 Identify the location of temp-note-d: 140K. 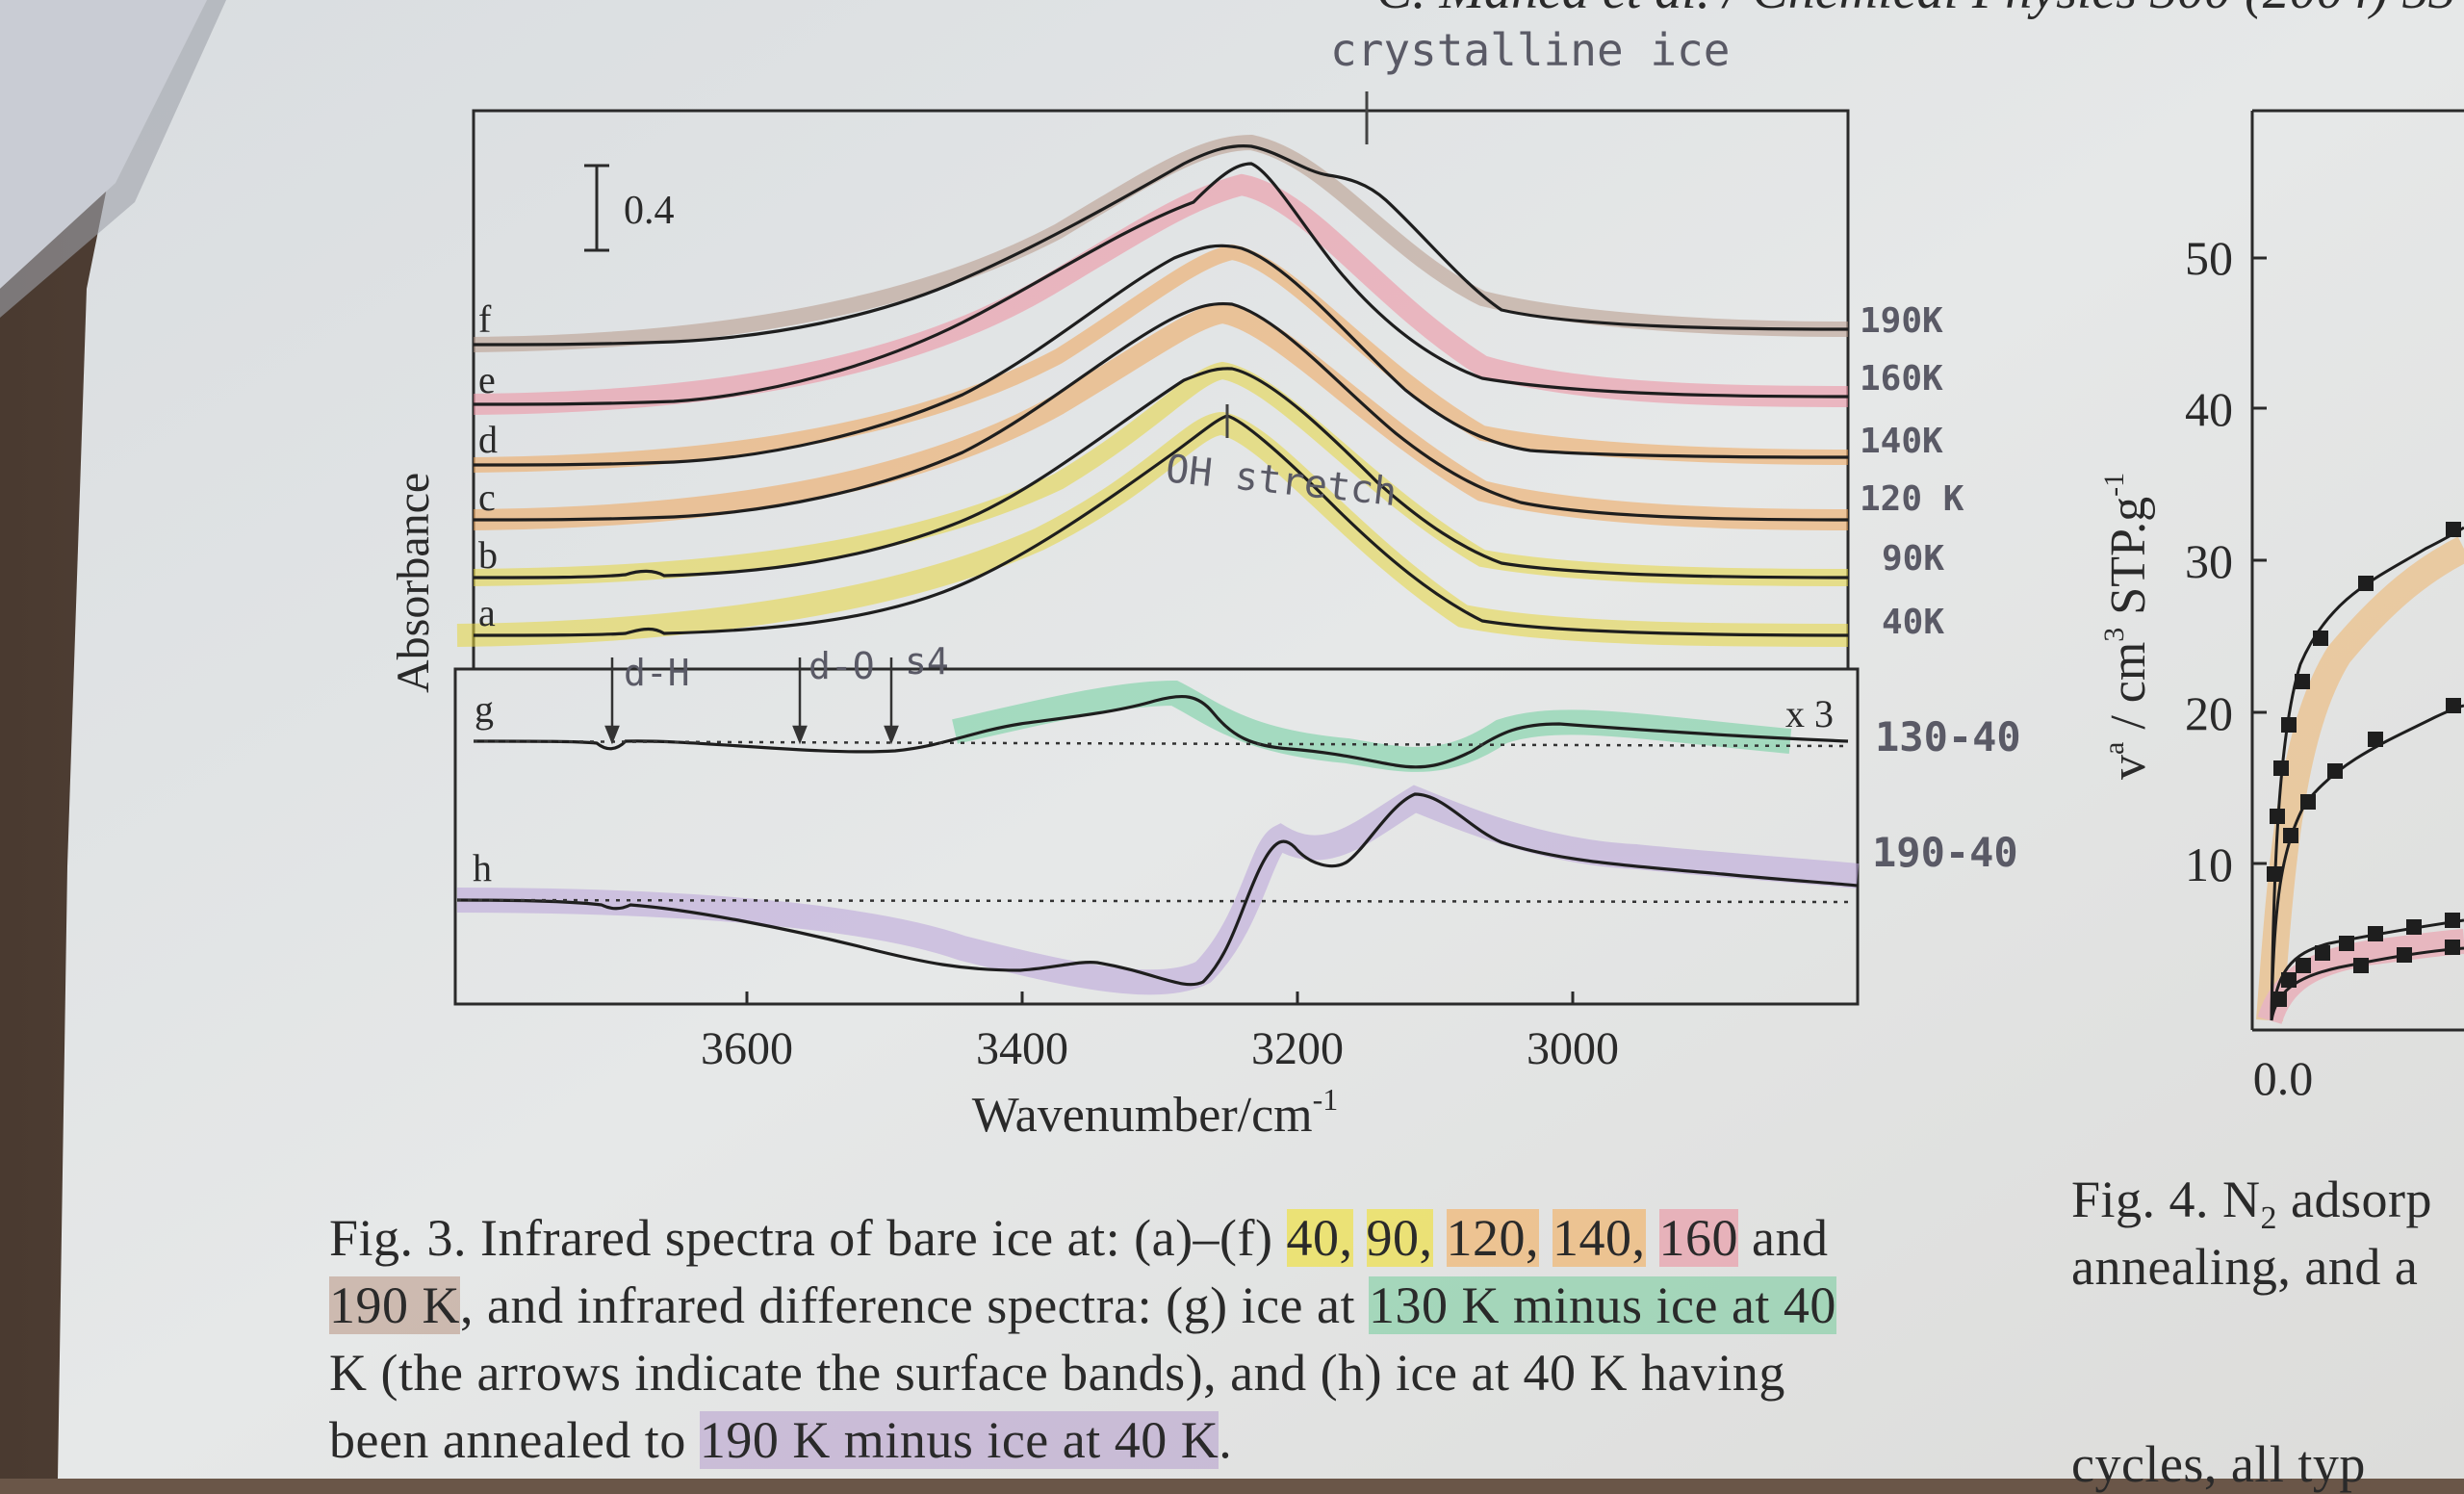
(1901, 442).